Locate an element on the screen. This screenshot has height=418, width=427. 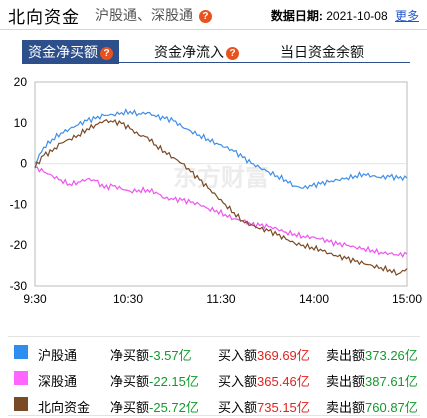
tab-net-buy: 资金净买额? is located at coordinates (70, 52).